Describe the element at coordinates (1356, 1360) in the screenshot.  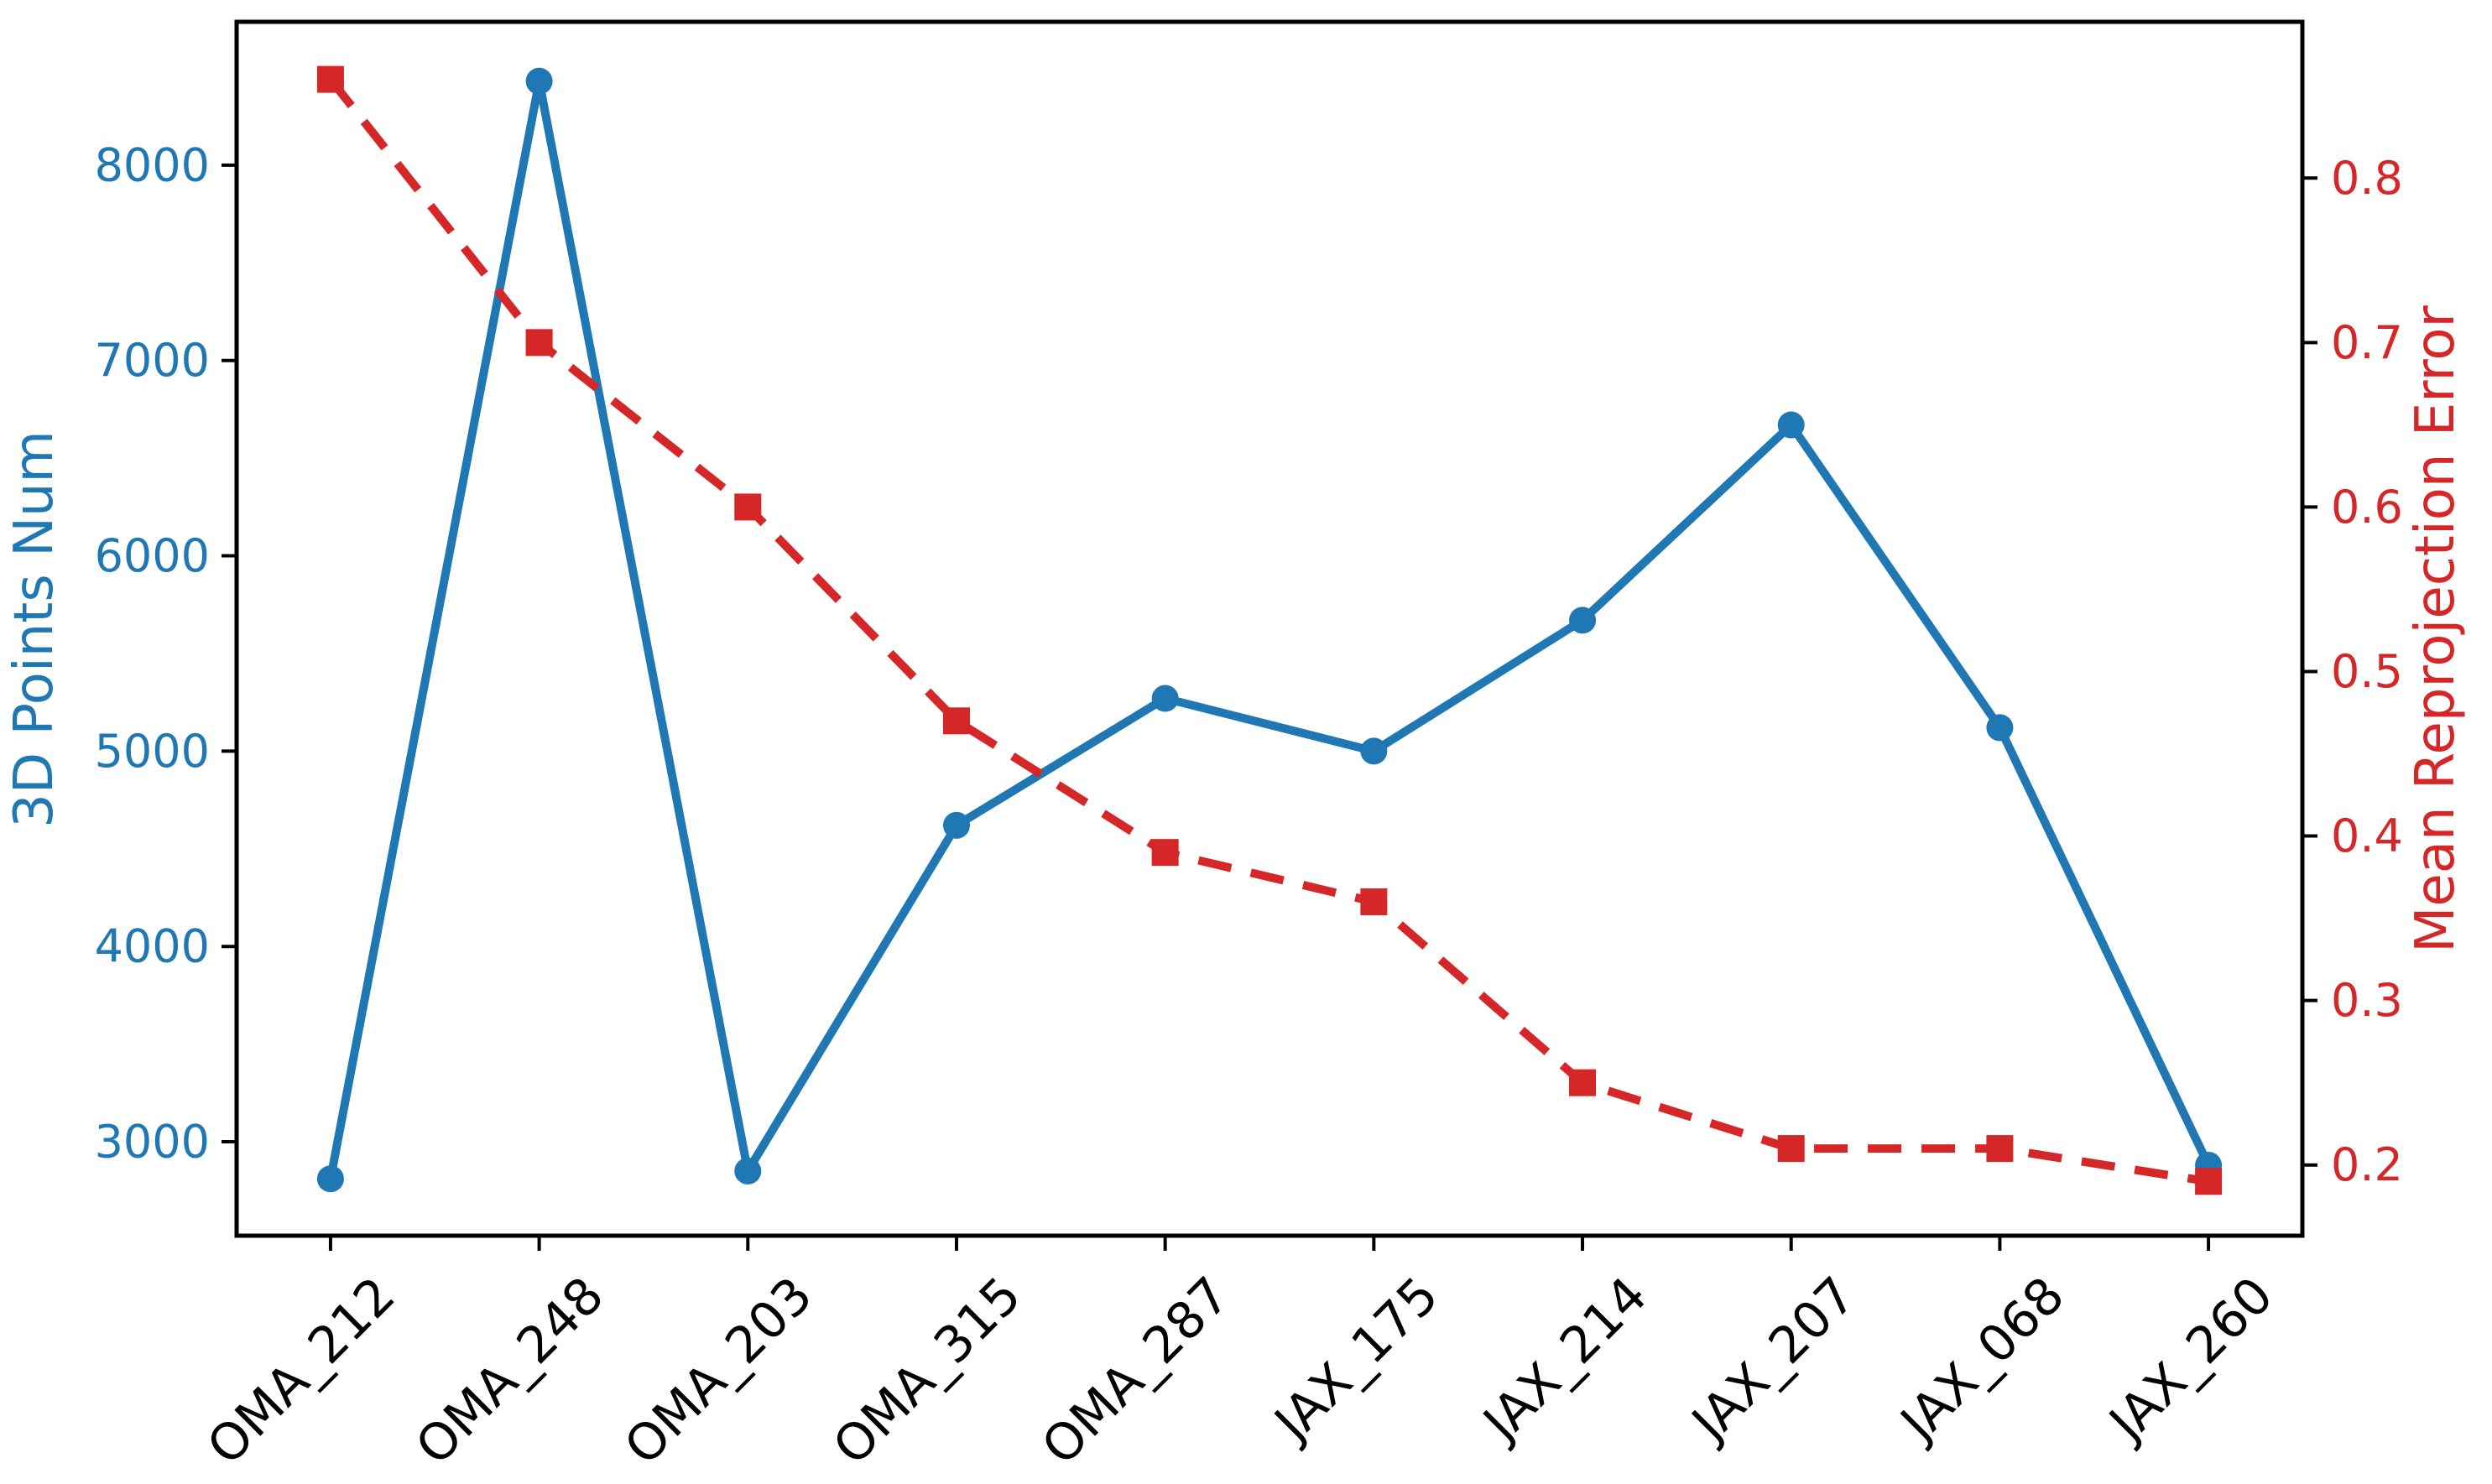
I see `x-tick-label: JAX_175` at that location.